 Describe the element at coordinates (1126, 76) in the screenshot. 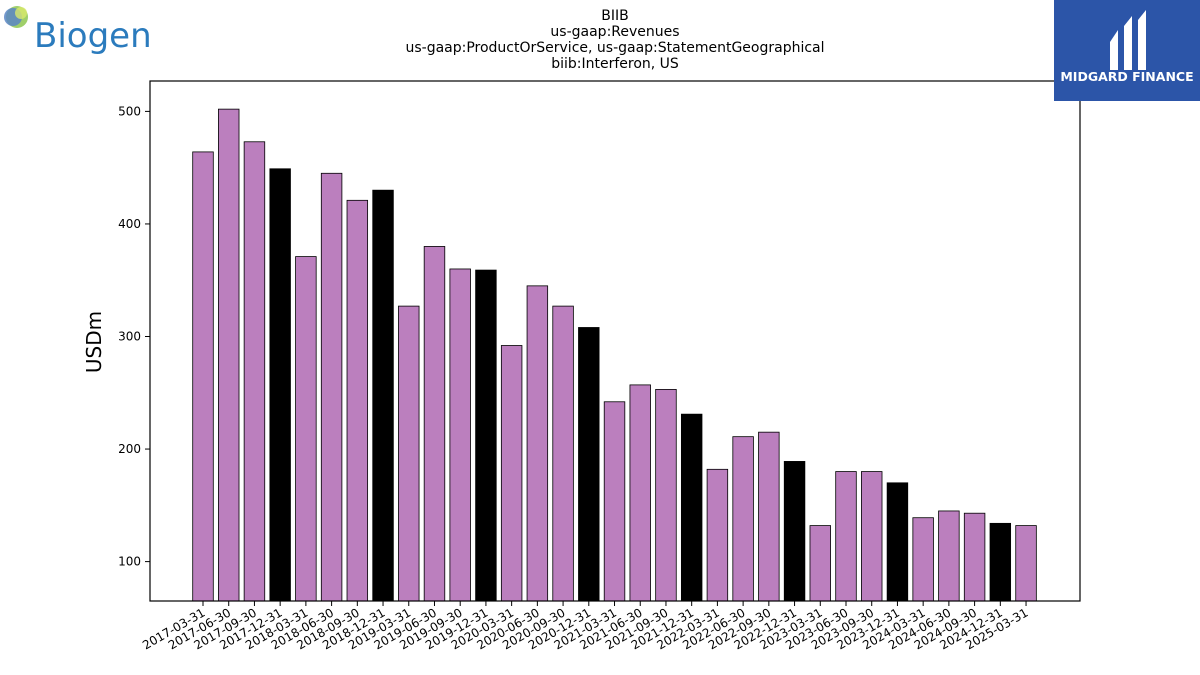

I see `badge-text: MIDGARD FINANCE` at that location.